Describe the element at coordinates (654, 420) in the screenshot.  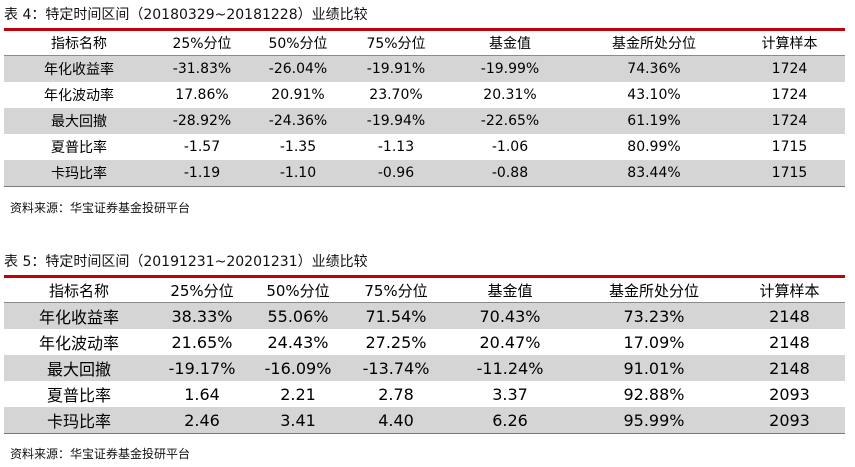
I see `table-cell: 95.99%` at that location.